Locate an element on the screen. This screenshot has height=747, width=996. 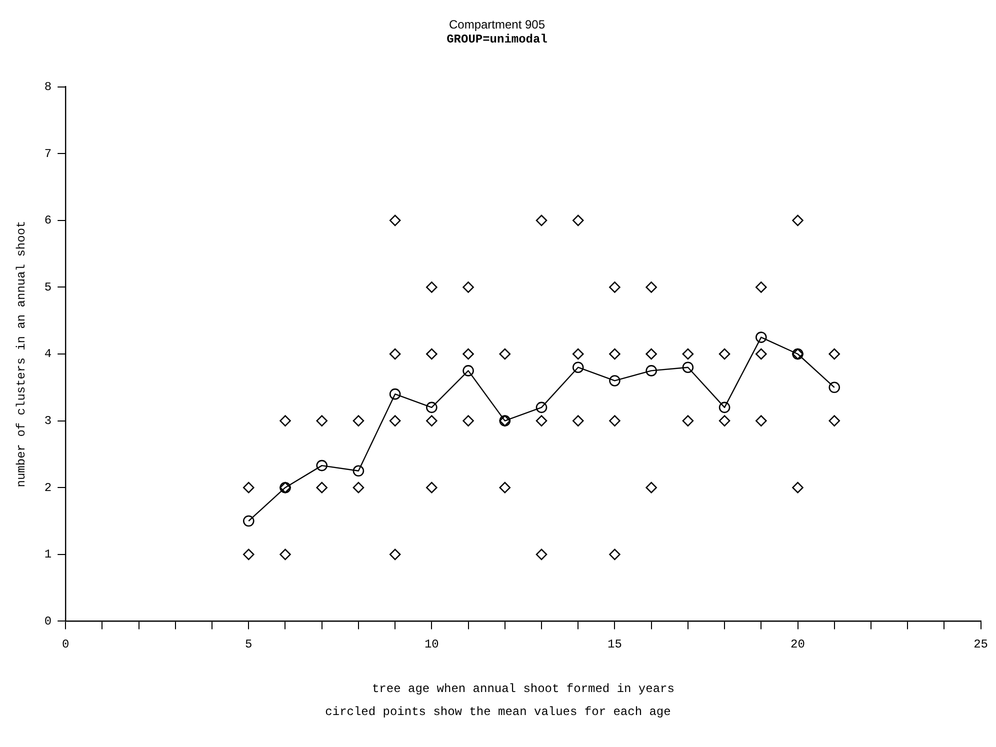
x-tick-label: 10 is located at coordinates (431, 645).